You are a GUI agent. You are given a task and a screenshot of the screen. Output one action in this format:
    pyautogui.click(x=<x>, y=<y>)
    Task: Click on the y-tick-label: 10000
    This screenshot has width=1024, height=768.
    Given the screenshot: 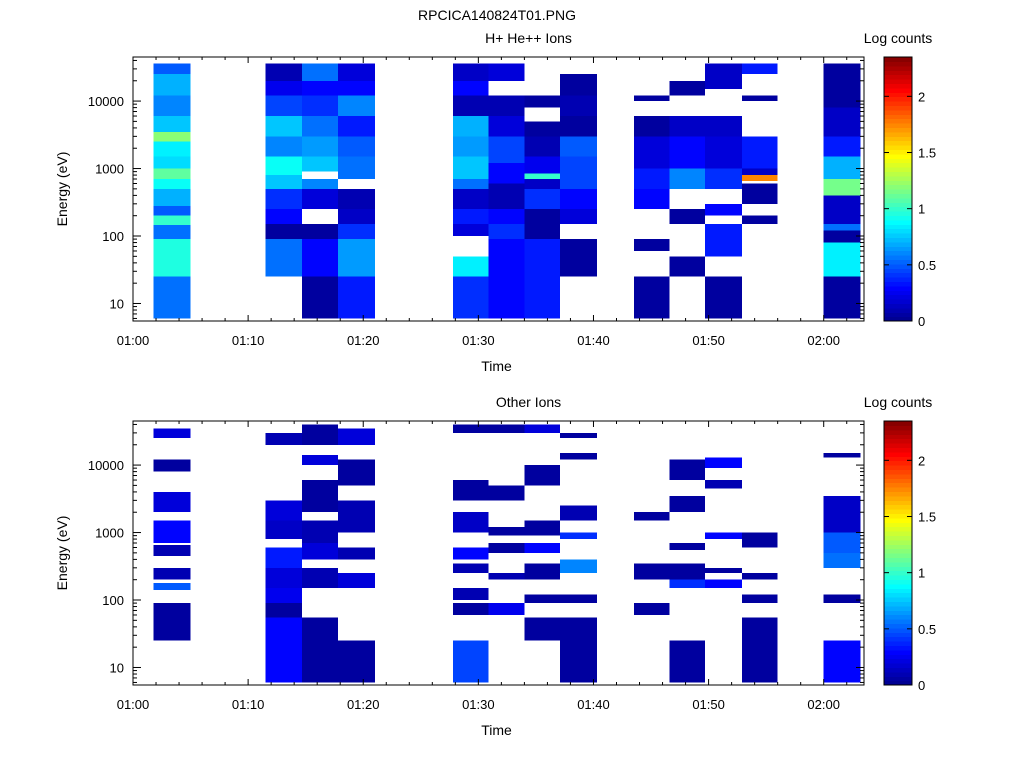 What is the action you would take?
    pyautogui.click(x=106, y=465)
    